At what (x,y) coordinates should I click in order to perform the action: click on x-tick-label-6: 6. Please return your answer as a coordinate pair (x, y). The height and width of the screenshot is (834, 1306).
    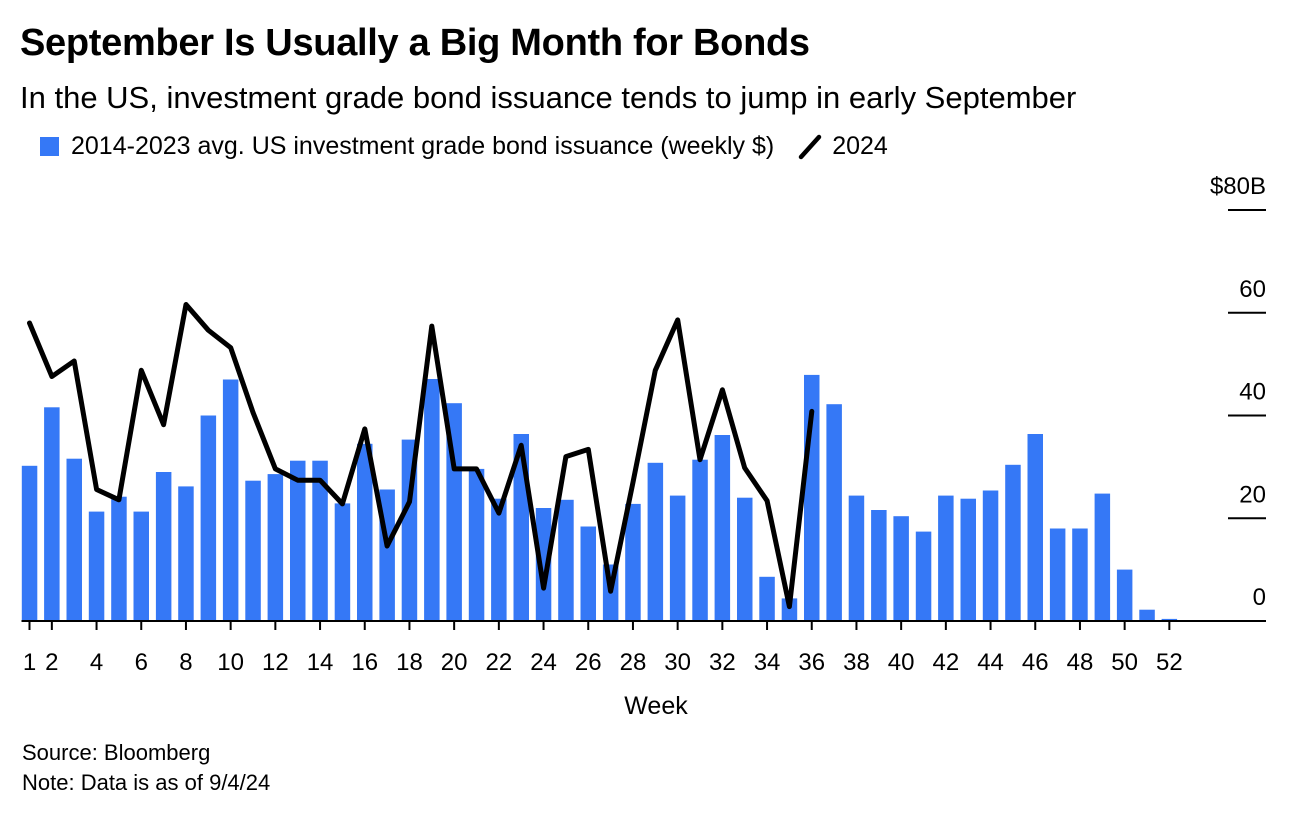
    Looking at the image, I should click on (141, 662).